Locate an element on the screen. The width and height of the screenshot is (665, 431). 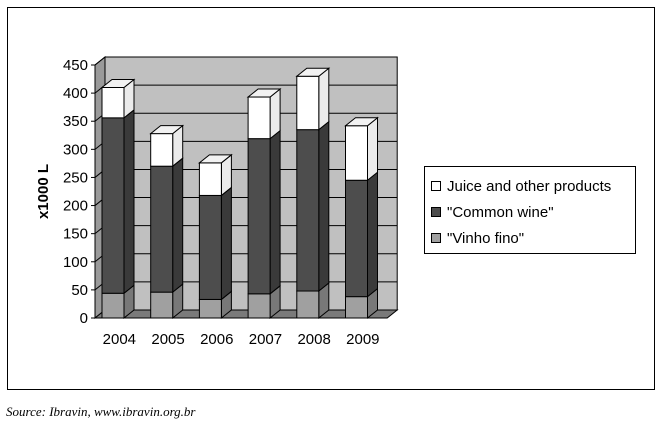
x-tick-label: 2008 is located at coordinates (313, 339).